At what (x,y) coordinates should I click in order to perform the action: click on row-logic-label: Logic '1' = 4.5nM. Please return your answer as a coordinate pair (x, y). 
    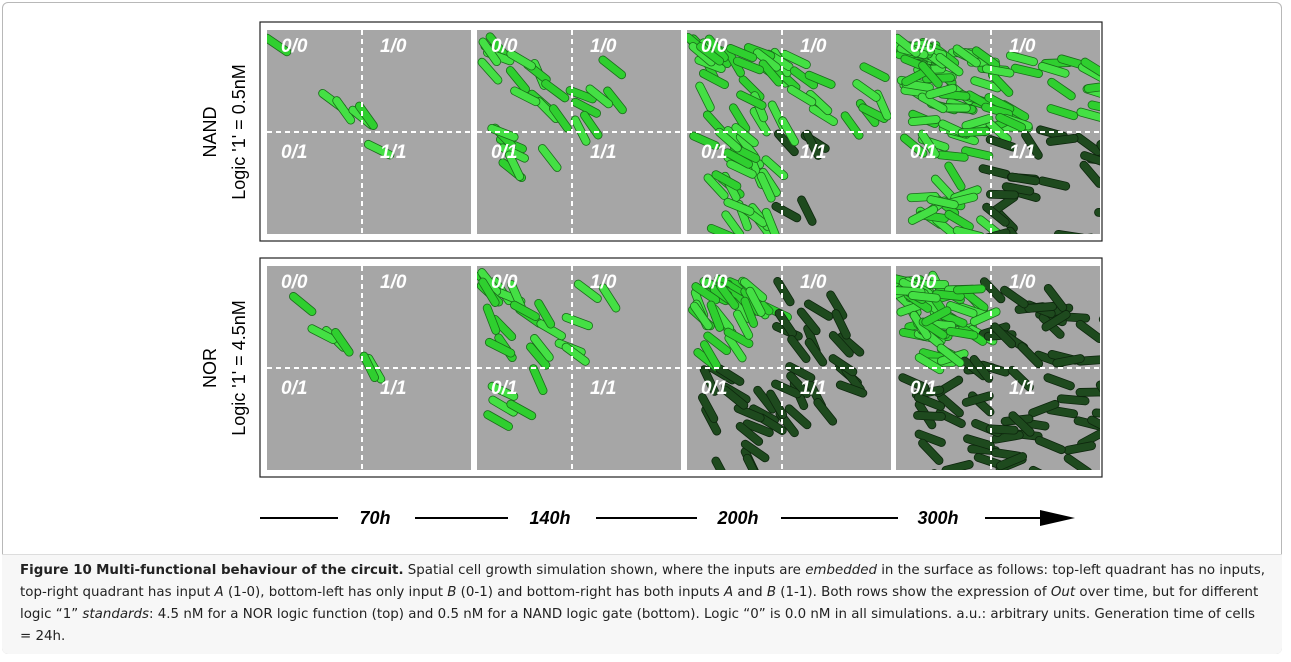
    Looking at the image, I should click on (239, 367).